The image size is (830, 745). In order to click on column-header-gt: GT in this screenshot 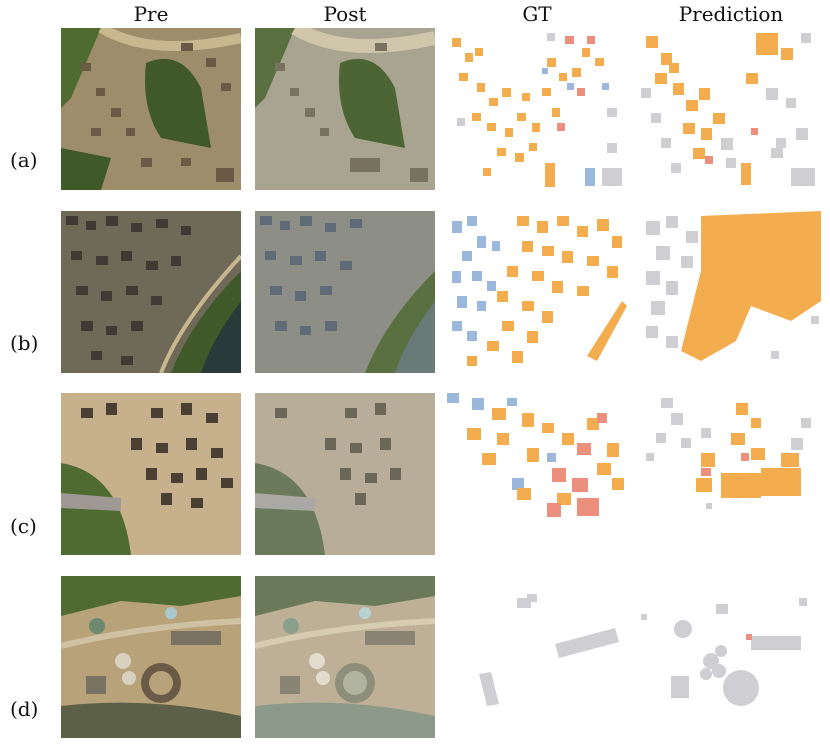, I will do `click(537, 14)`.